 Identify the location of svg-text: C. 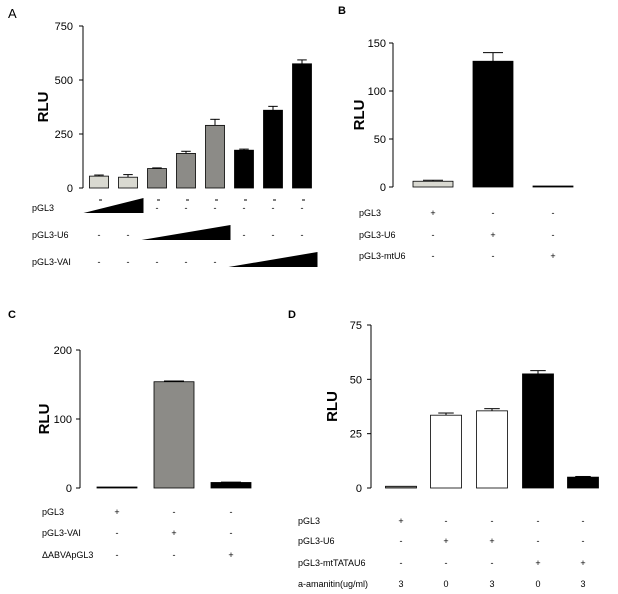
(12, 315).